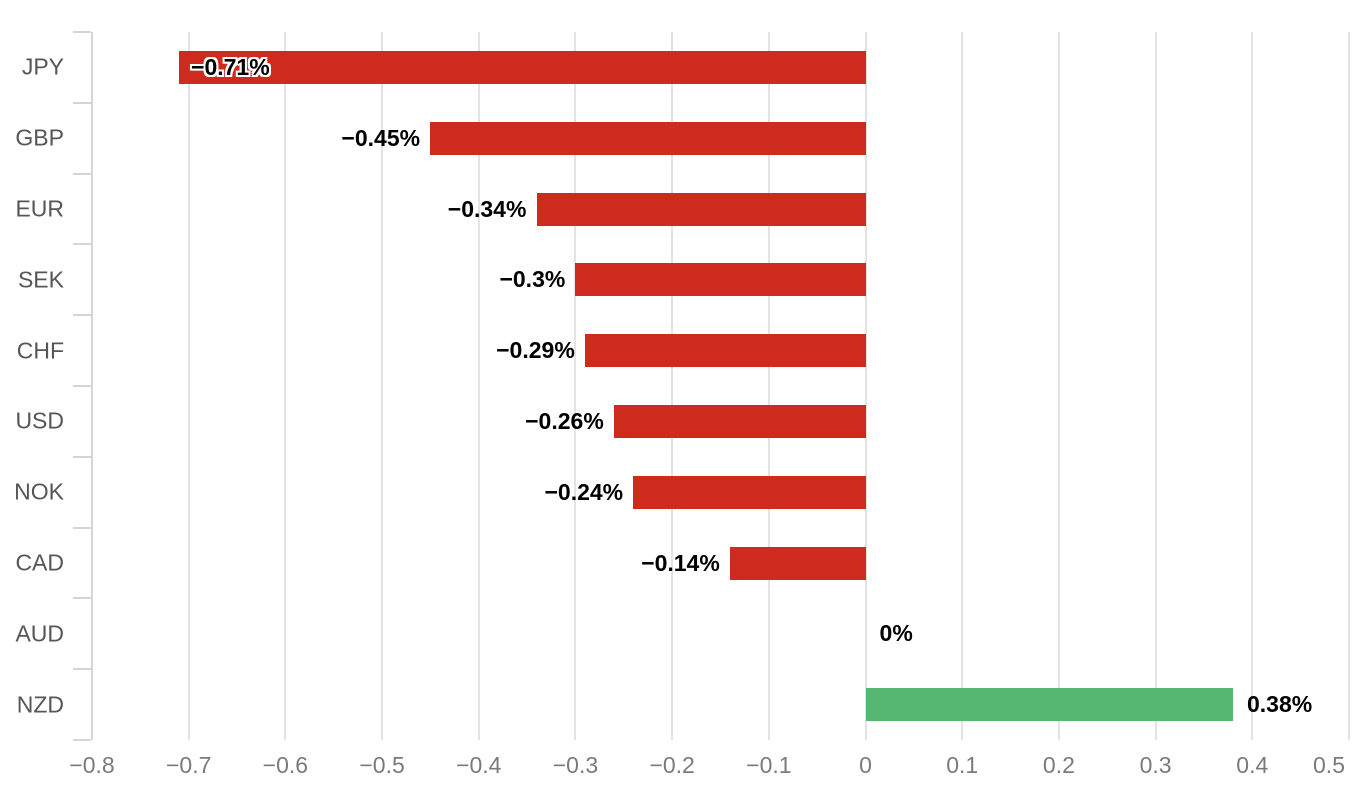  Describe the element at coordinates (1049, 705) in the screenshot. I see `bar-nzd` at that location.